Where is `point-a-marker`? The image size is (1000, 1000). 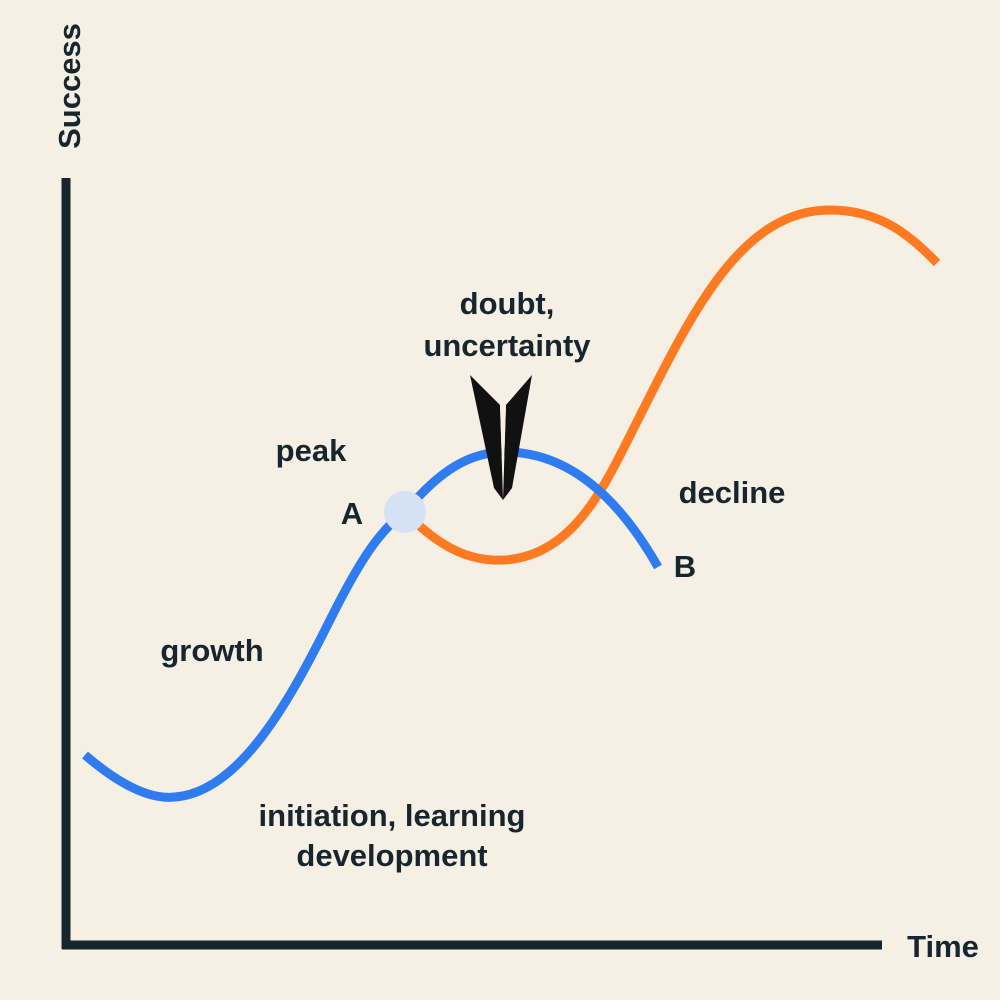
point-a-marker is located at coordinates (405, 512).